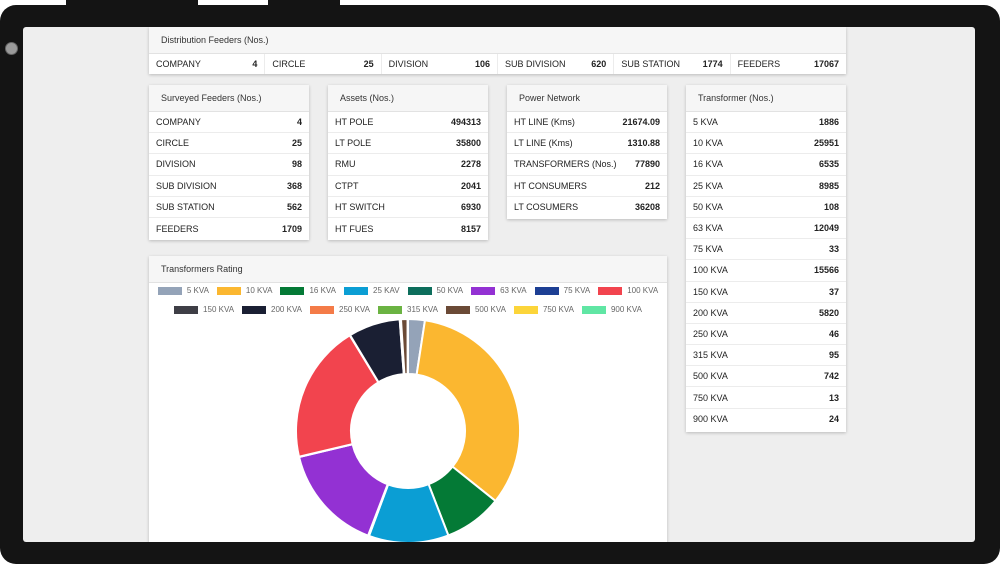 This screenshot has height=564, width=1000. I want to click on stat-value: 15566, so click(826, 270).